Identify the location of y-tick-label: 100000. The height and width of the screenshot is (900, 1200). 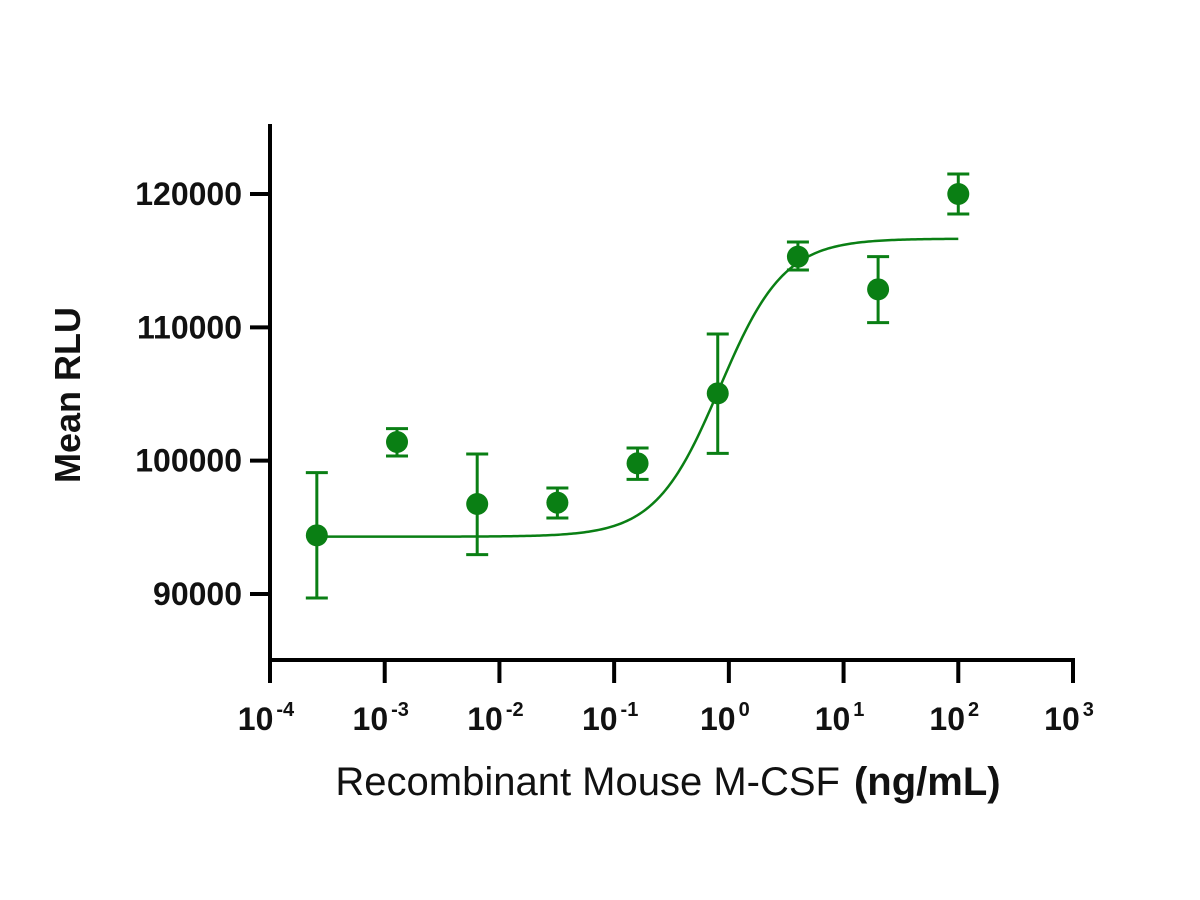
(188, 461).